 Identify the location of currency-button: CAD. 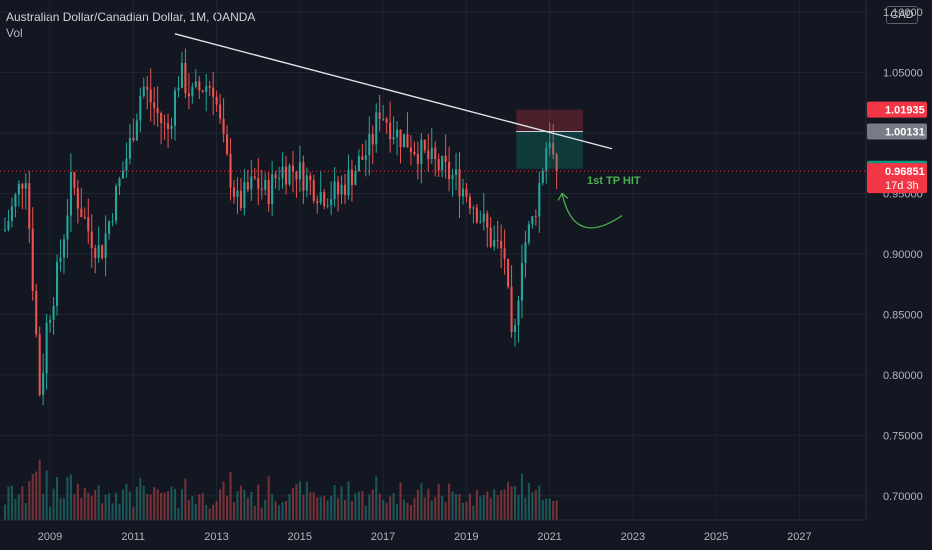
(902, 15).